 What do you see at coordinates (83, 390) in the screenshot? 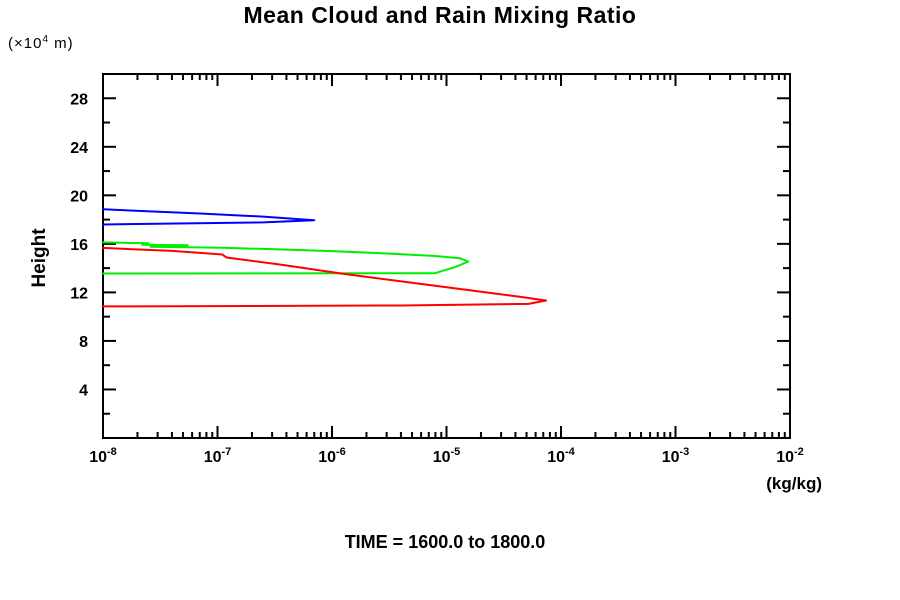
I see `y-tick-label: 4` at bounding box center [83, 390].